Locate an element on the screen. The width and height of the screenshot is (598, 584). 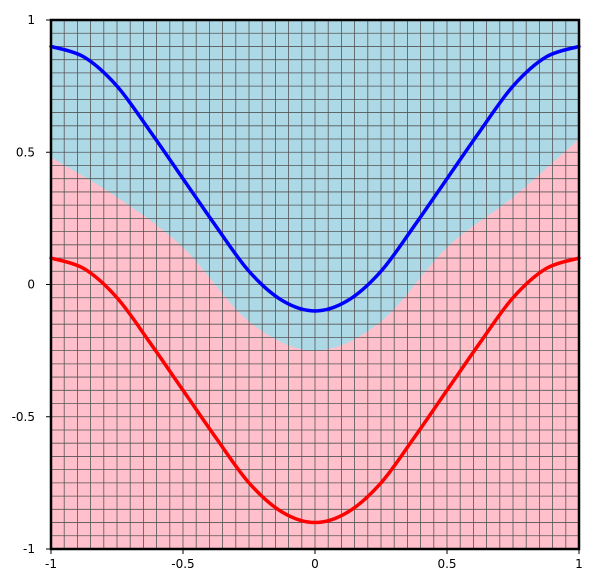
x-tick-label: 1 is located at coordinates (579, 564).